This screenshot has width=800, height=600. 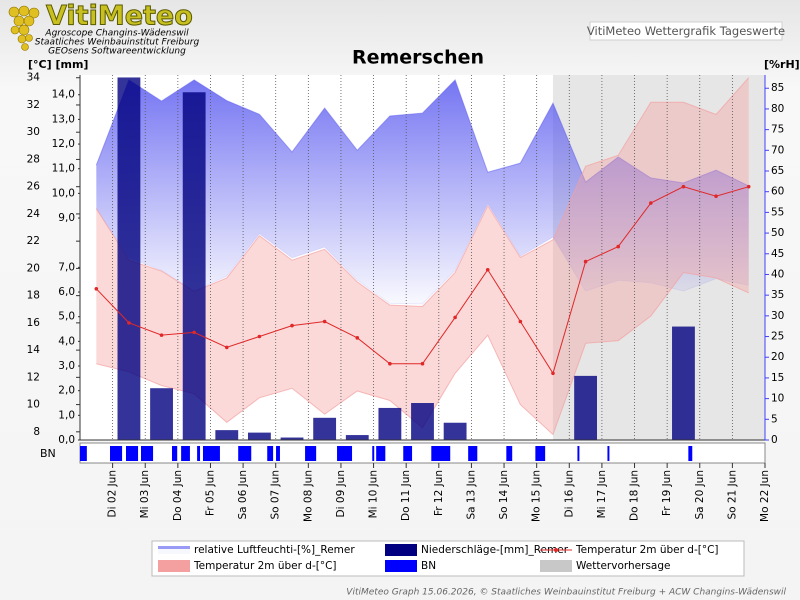 What do you see at coordinates (602, 494) in the screenshot?
I see `x-tick-label: Mi 17 Jun` at bounding box center [602, 494].